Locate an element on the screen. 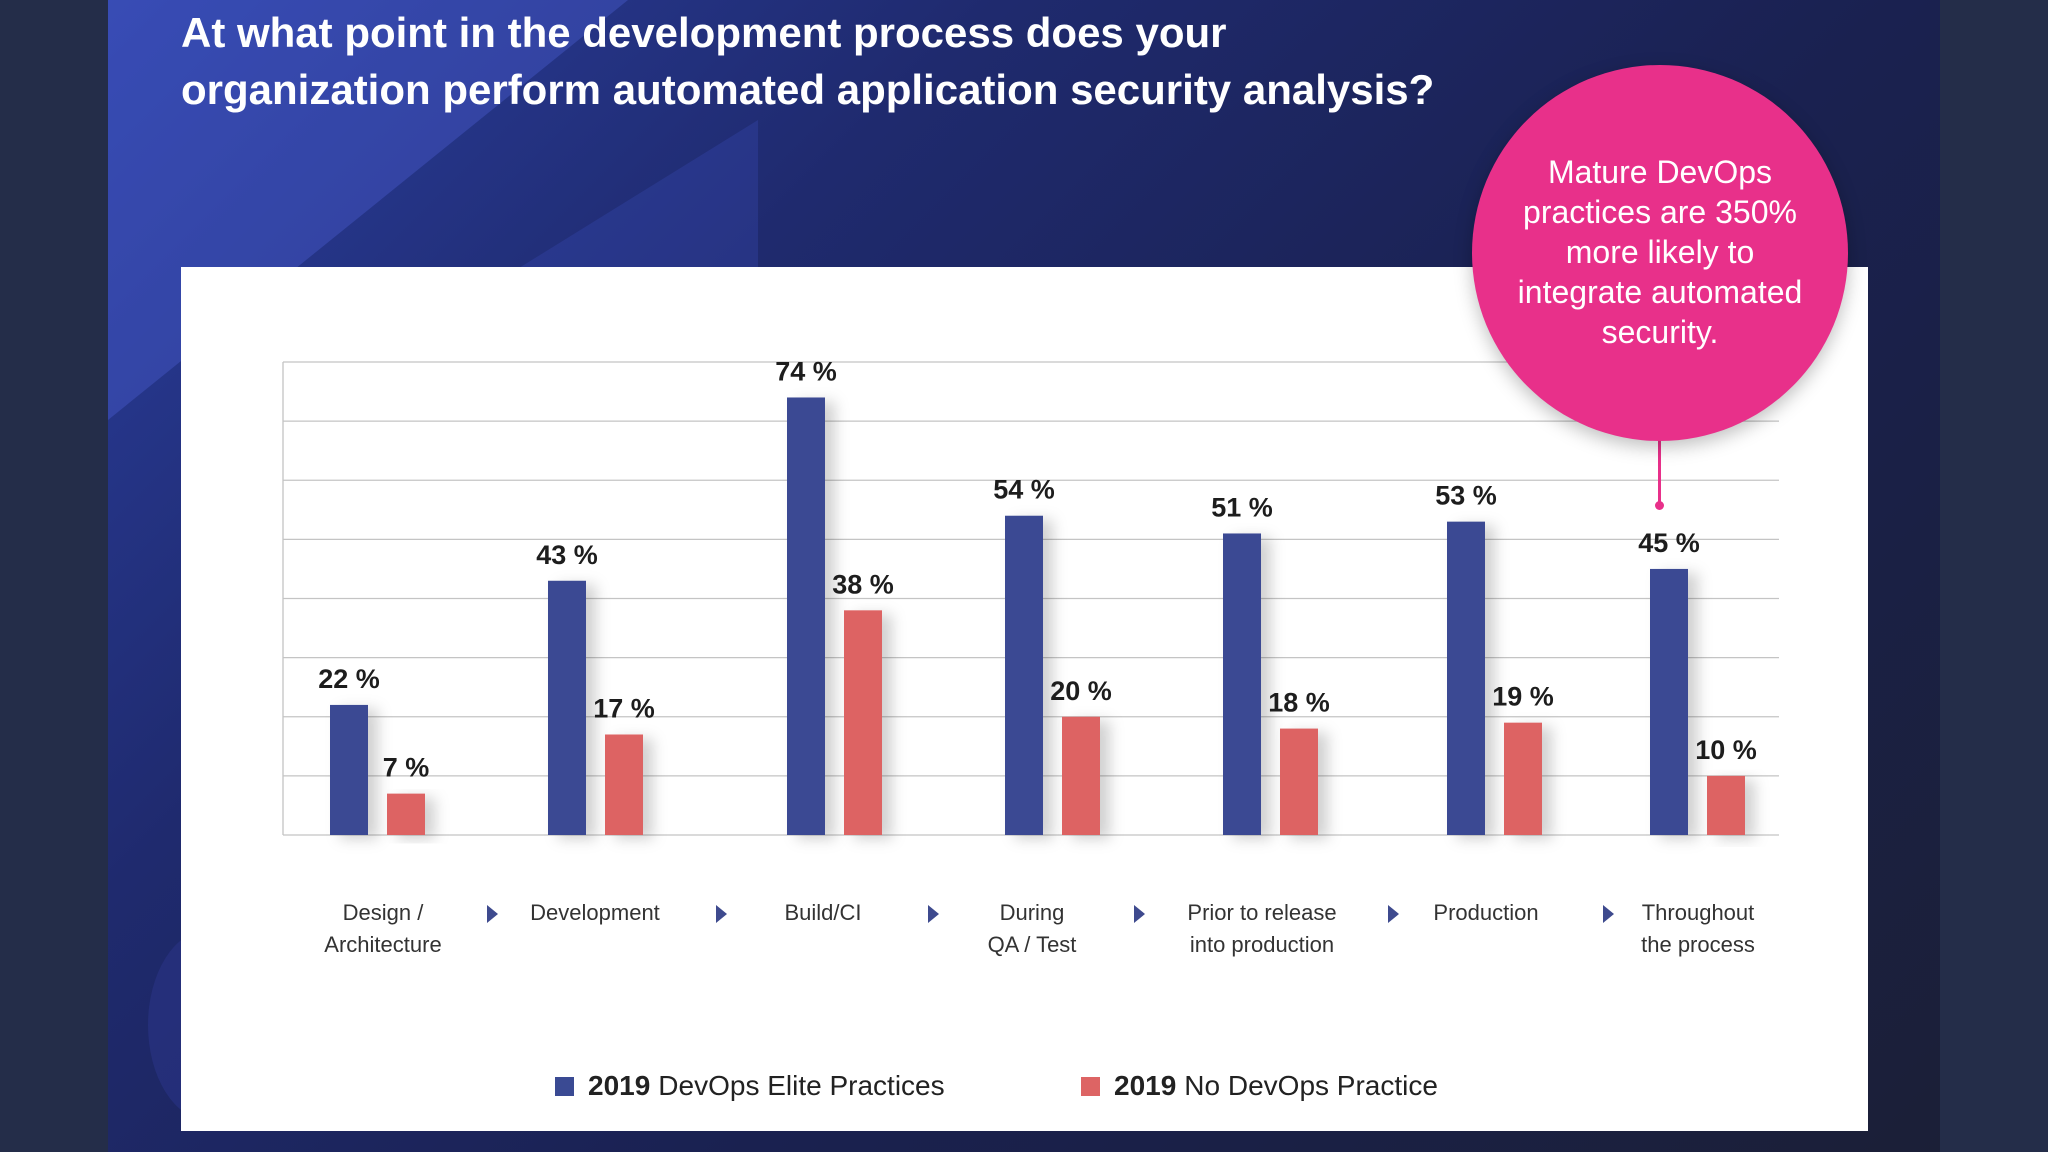 Image resolution: width=2048 pixels, height=1152 pixels. data-label-no-devops: 7 % is located at coordinates (406, 768).